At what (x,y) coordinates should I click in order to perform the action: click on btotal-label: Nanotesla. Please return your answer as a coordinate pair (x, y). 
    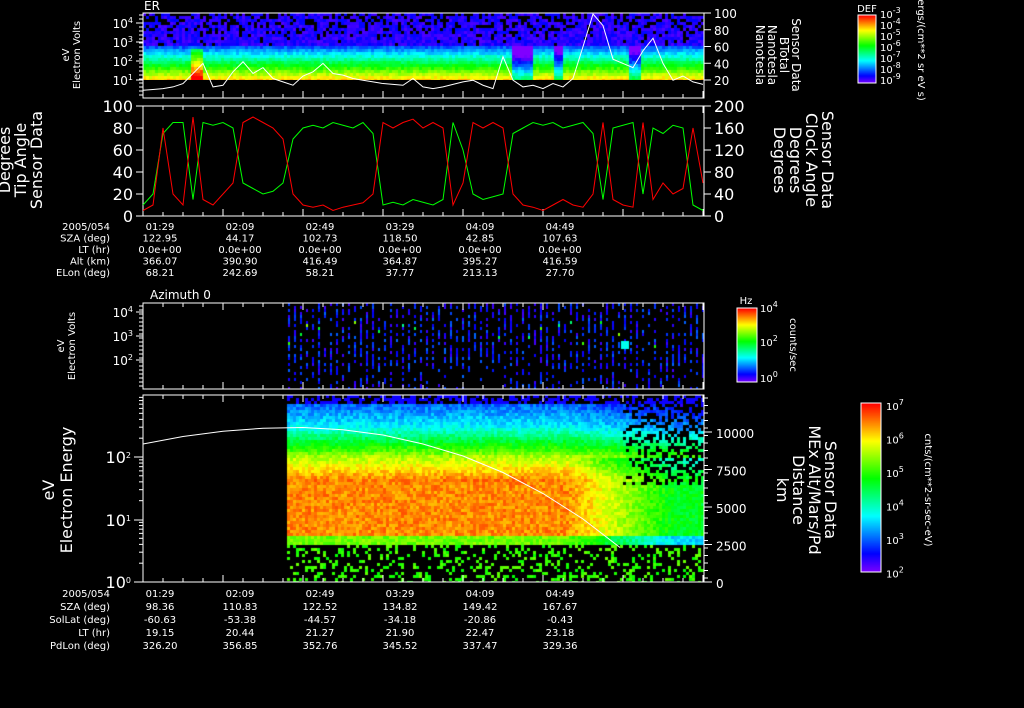
    Looking at the image, I should click on (772, 55).